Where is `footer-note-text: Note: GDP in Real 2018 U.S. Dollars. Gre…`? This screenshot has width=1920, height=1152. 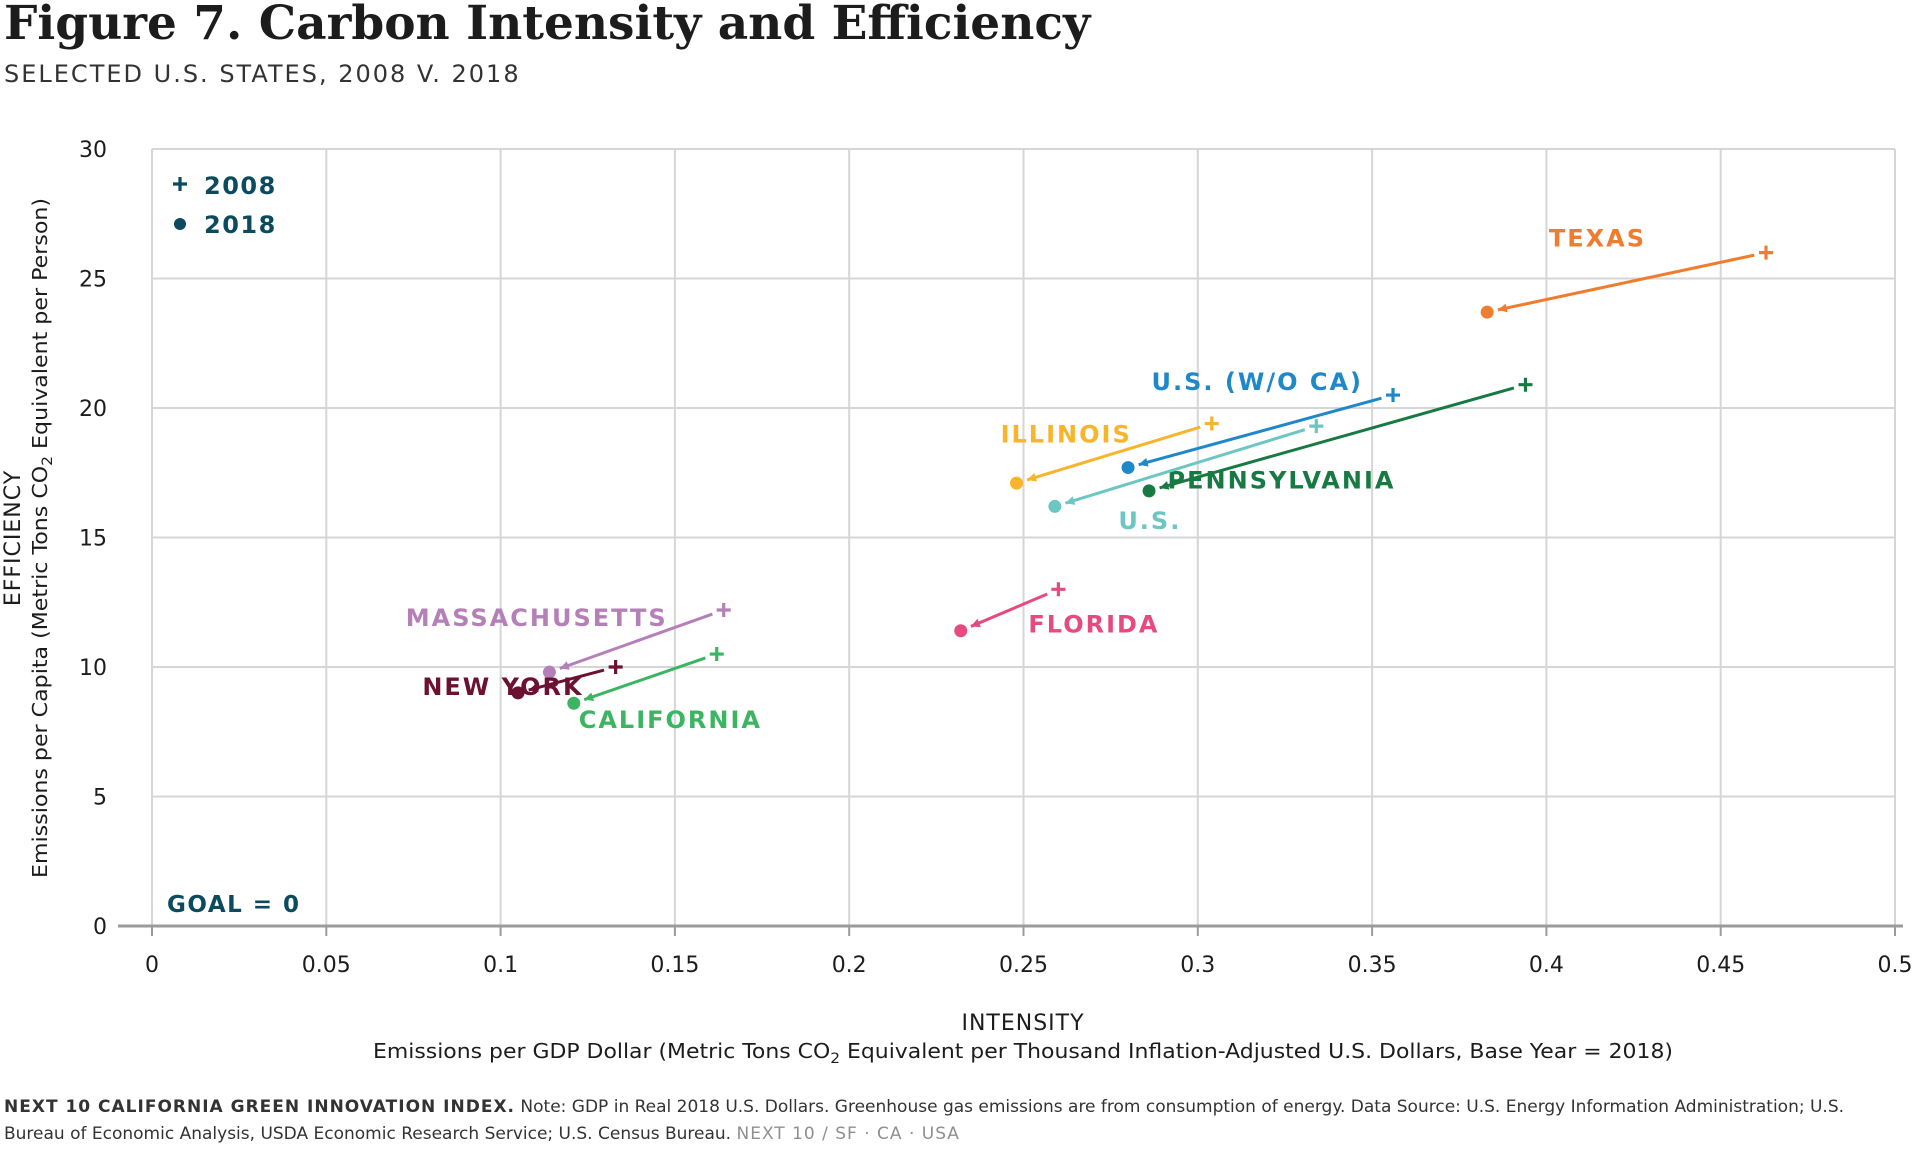
footer-note-text: Note: GDP in Real 2018 U.S. Dollars. Gre… is located at coordinates (924, 1120).